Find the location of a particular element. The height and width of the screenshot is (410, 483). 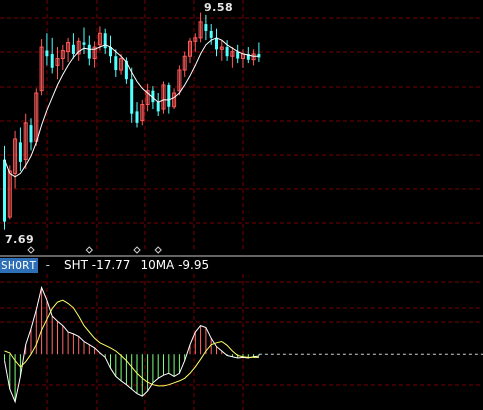

indicator-header: SHORT - SHT -17.77 10MA -9.95 is located at coordinates (104, 265).